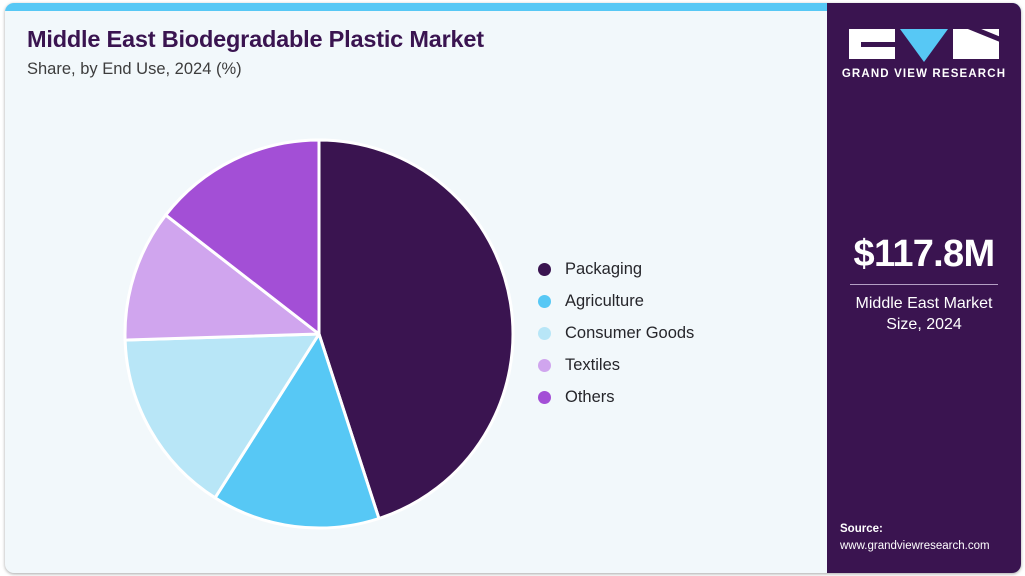  What do you see at coordinates (513, 7) in the screenshot?
I see `top-accent-bar` at bounding box center [513, 7].